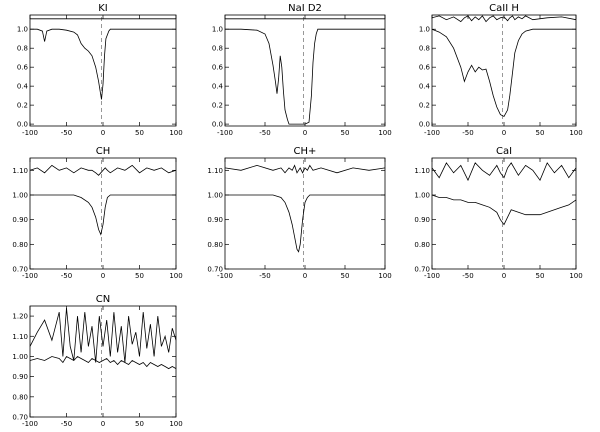  I want to click on panel-title: NaI D2, so click(305, 8).